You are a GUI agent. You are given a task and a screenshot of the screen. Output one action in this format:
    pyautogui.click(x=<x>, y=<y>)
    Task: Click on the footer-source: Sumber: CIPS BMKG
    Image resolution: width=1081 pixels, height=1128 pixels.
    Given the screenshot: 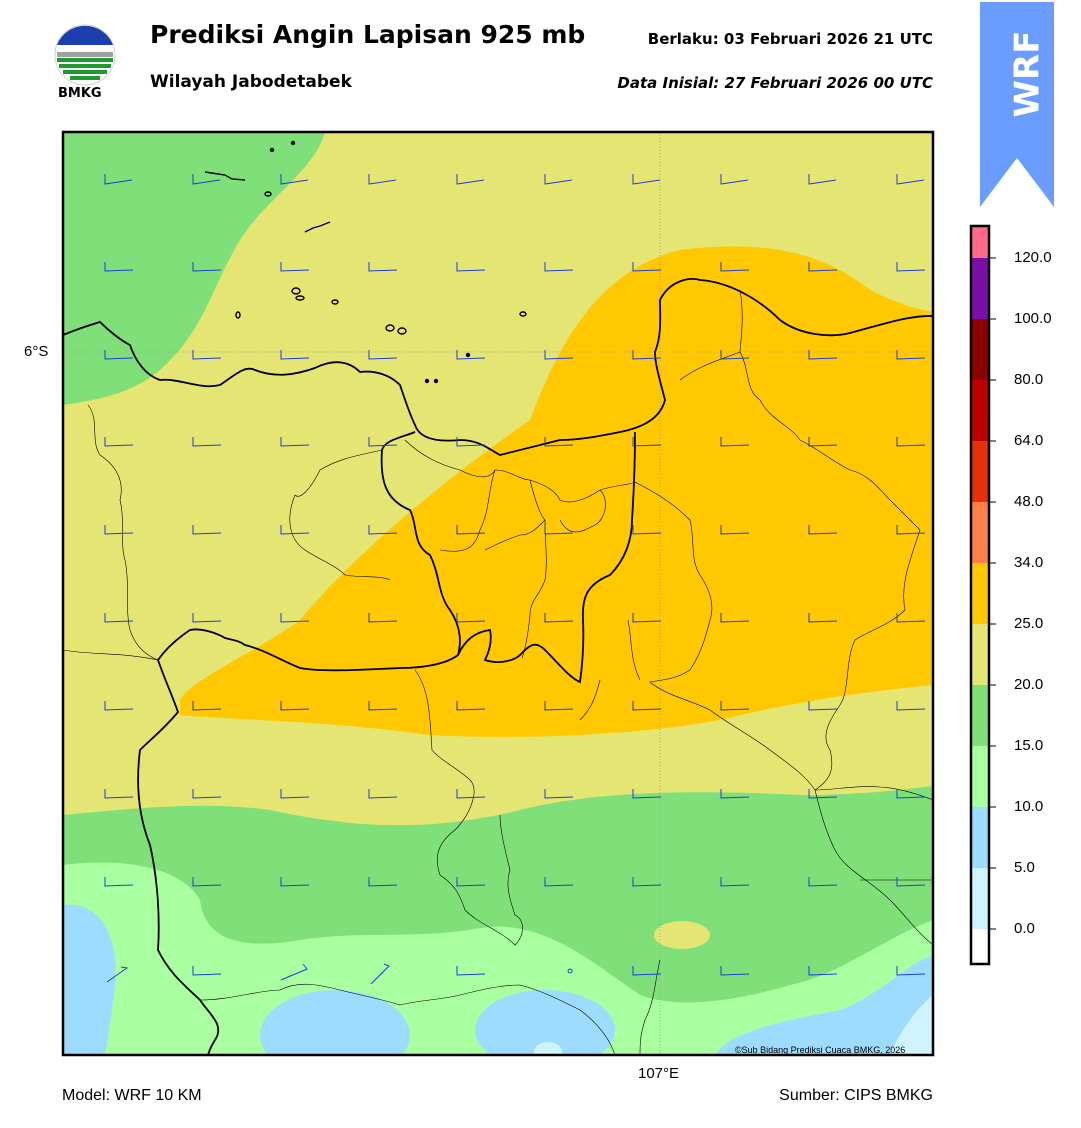 What is the action you would take?
    pyautogui.click(x=856, y=1095)
    